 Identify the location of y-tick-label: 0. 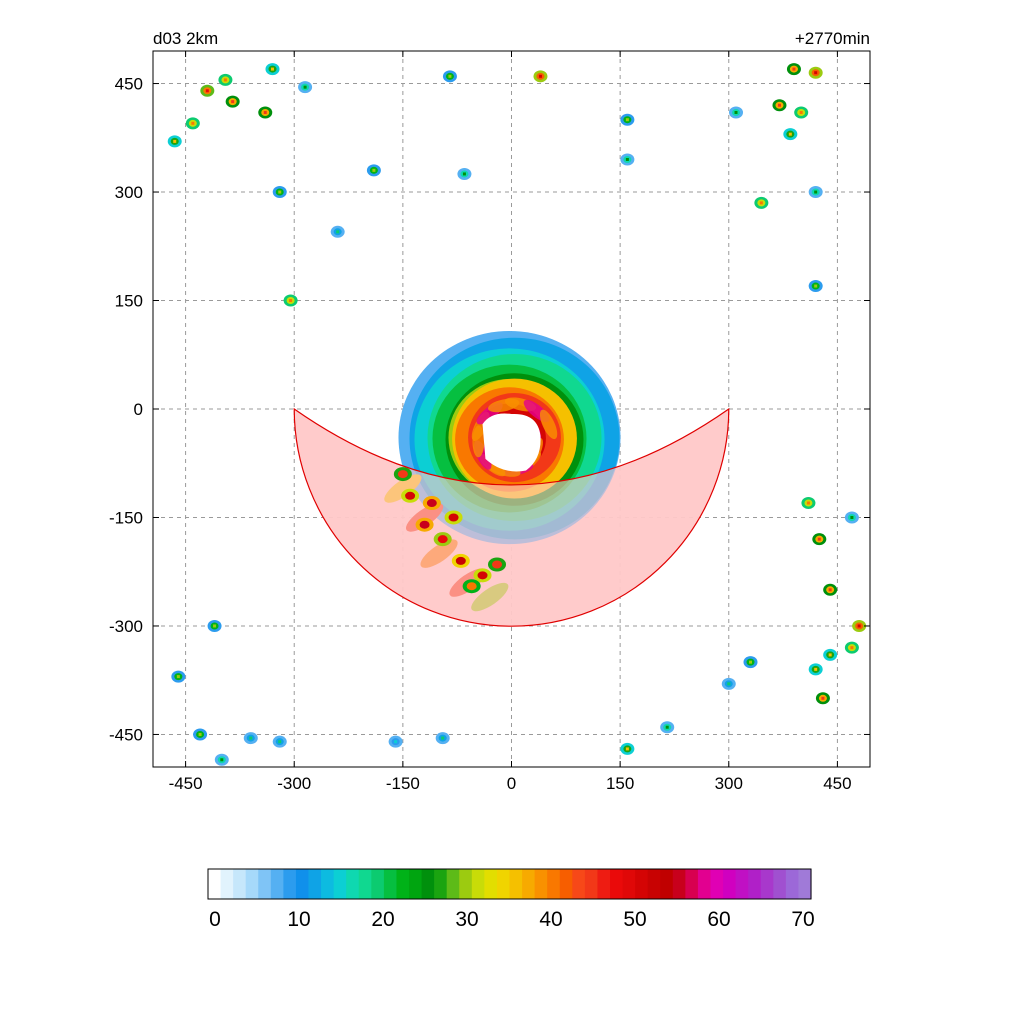
(138, 409).